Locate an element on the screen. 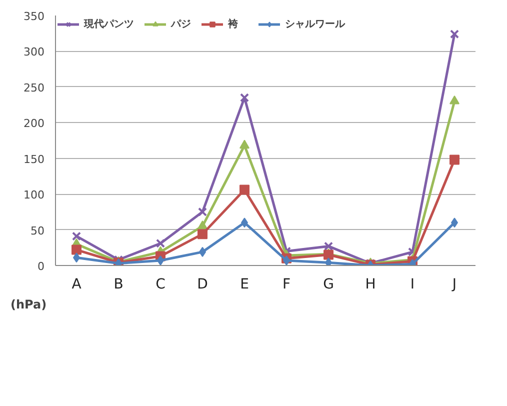  y-tick-label: 250 is located at coordinates (34, 87).